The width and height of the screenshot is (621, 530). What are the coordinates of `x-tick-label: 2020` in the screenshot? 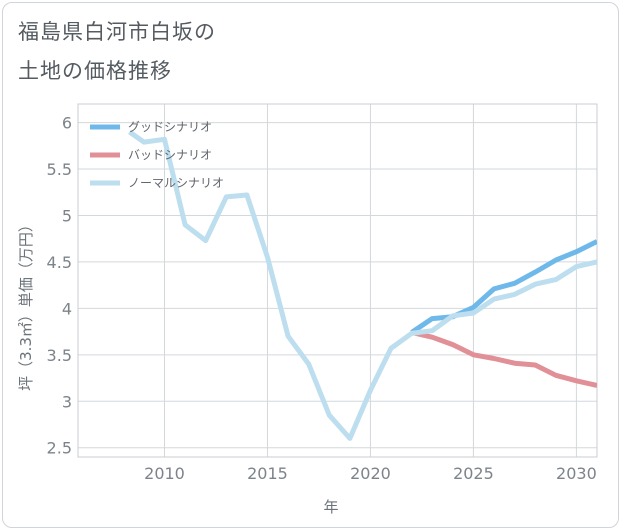 It's located at (370, 473).